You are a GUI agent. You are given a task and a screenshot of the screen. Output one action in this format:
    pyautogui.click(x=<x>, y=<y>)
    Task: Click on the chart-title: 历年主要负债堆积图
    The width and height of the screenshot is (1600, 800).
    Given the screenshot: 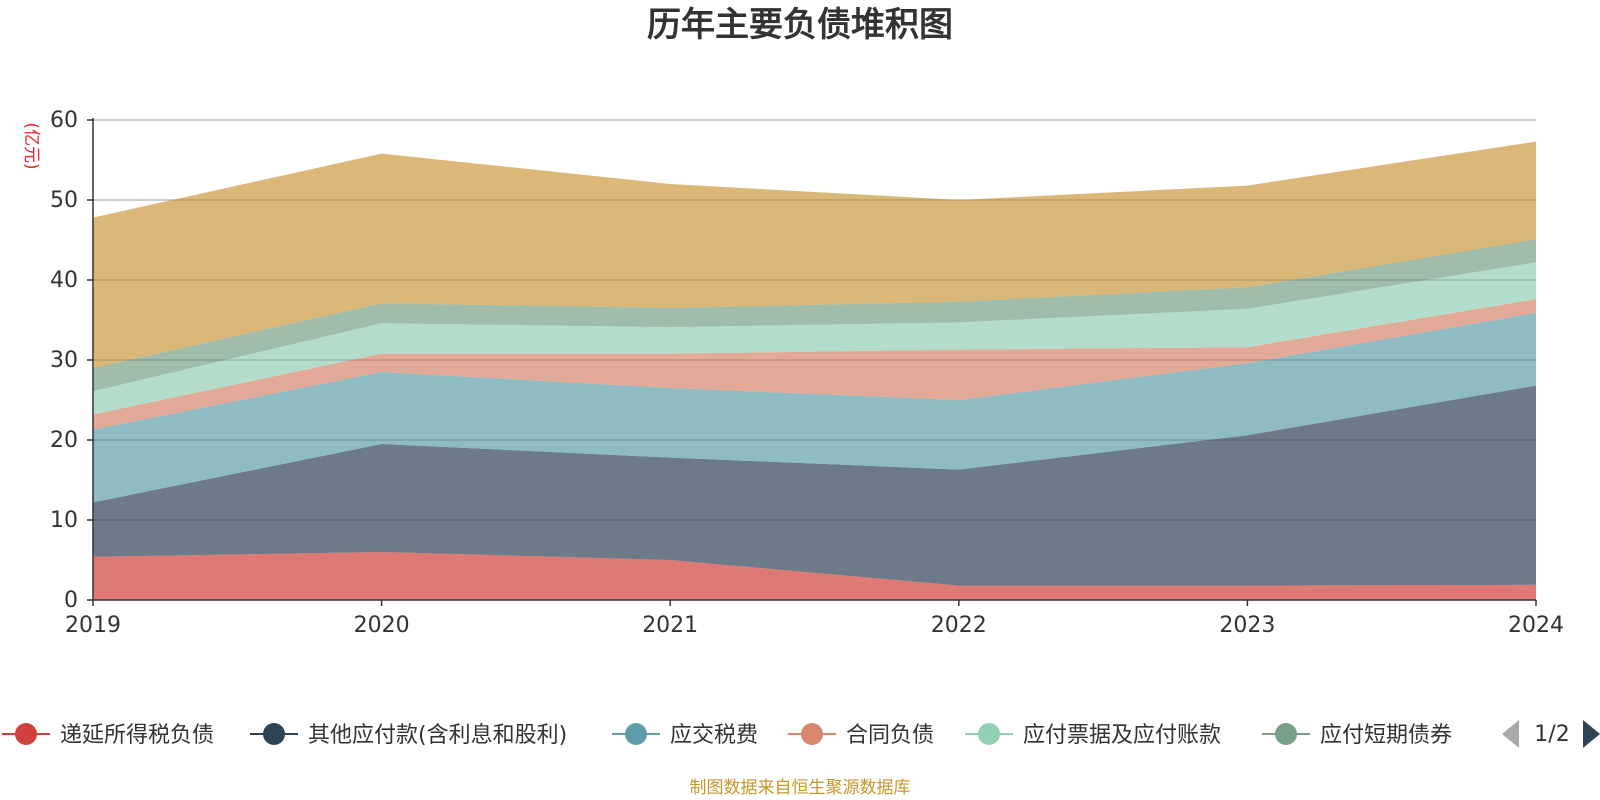 What is the action you would take?
    pyautogui.click(x=800, y=25)
    